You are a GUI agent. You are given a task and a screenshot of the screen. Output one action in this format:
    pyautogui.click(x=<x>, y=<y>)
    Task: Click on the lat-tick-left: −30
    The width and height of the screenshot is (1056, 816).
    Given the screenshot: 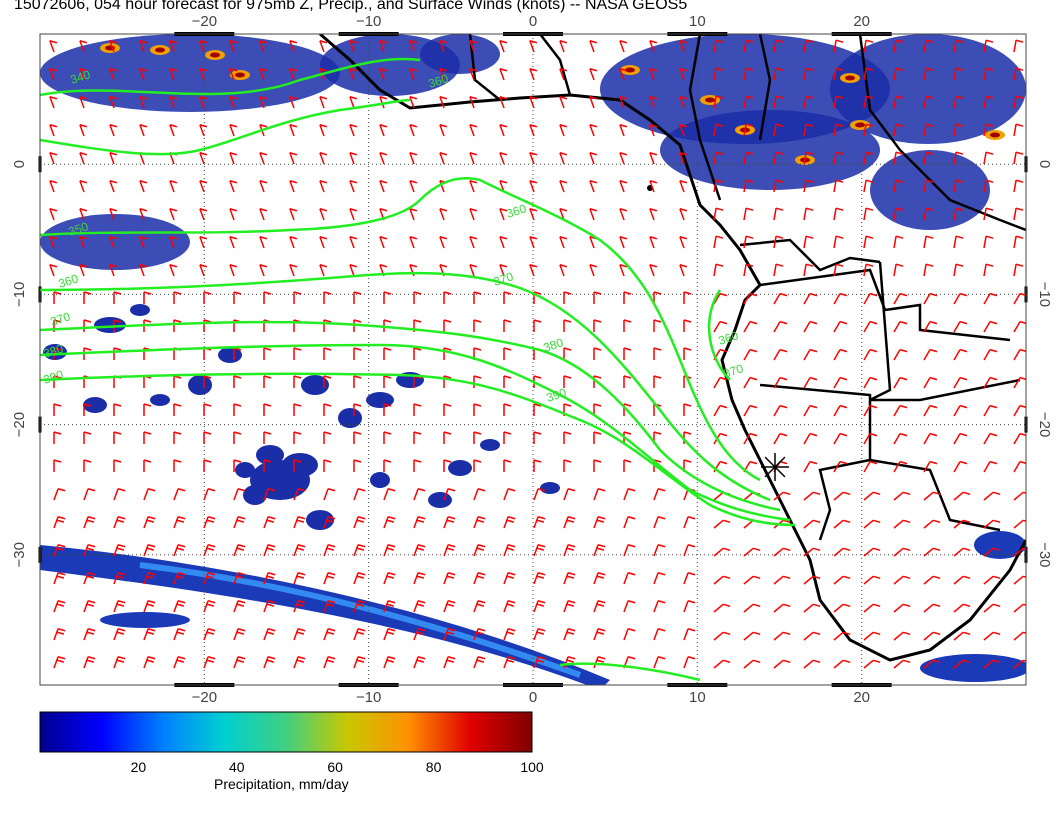 What is the action you would take?
    pyautogui.click(x=19, y=554)
    